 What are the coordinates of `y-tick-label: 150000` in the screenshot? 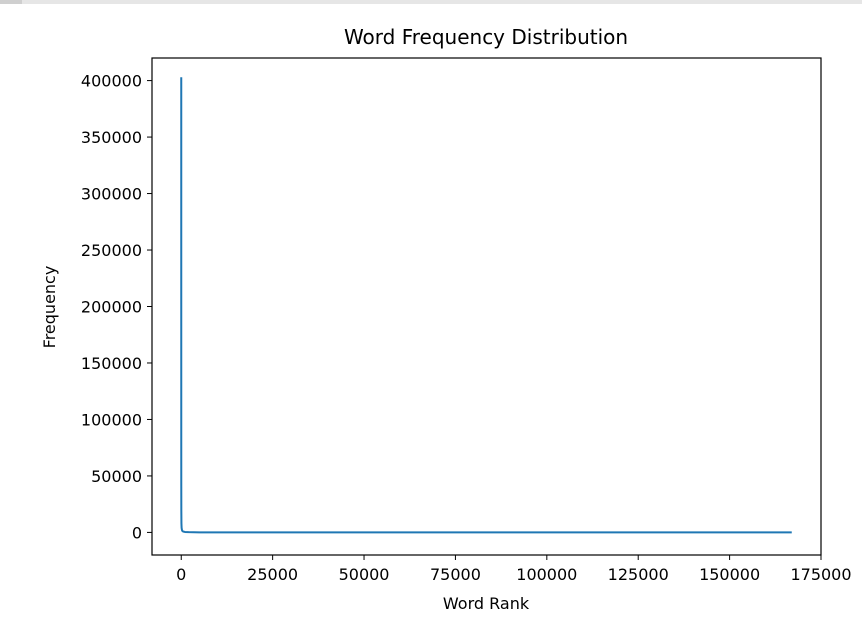 It's located at (111, 363).